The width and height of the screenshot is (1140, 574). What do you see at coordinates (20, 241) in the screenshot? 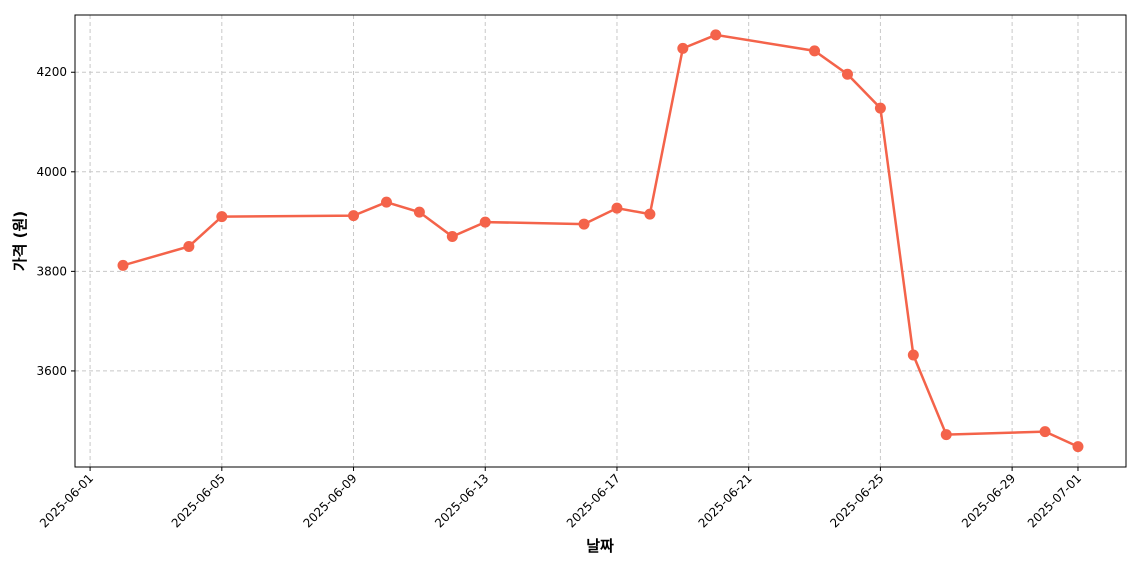
I see `y-axis-label: 가격 (원)` at bounding box center [20, 241].